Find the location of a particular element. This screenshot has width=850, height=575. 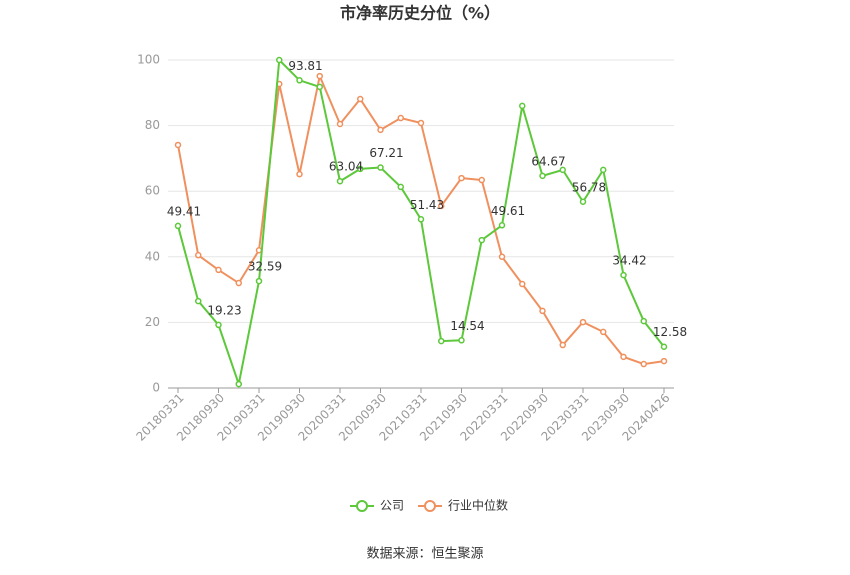

data-label: 49.41 is located at coordinates (184, 211).